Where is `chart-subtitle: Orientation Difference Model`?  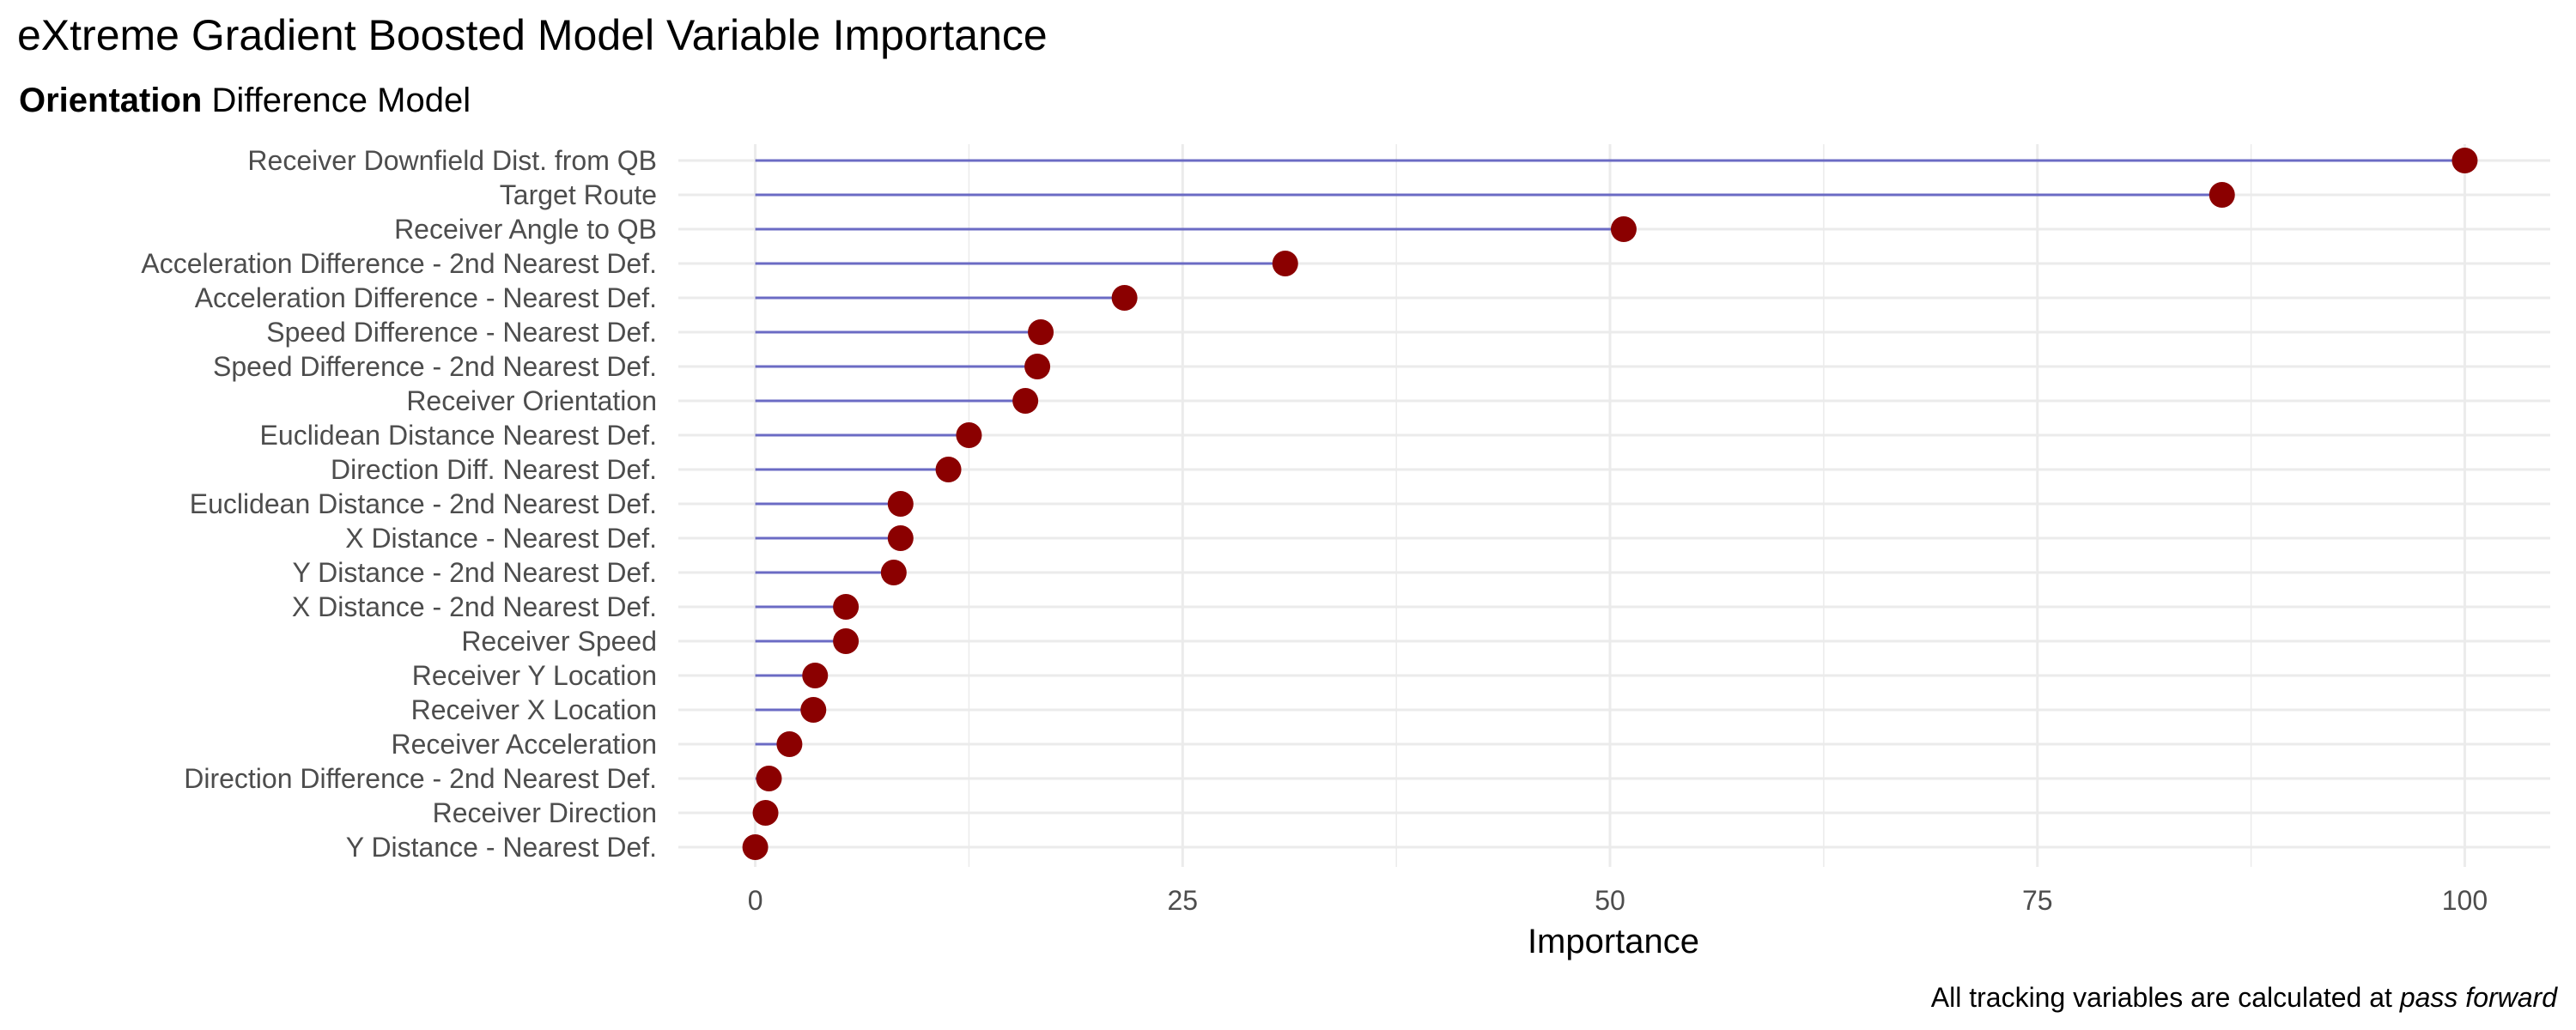 chart-subtitle: Orientation Difference Model is located at coordinates (245, 100).